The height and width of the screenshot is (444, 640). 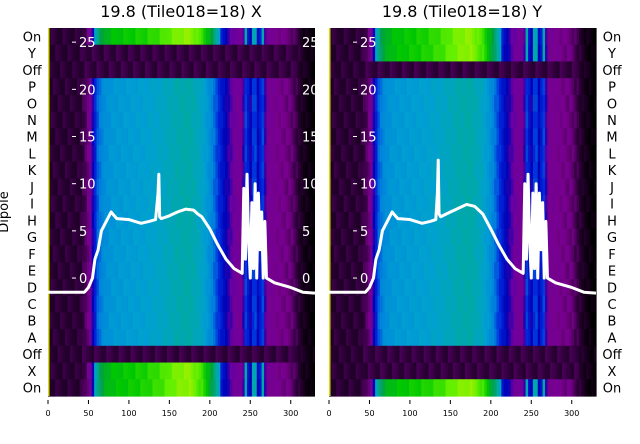 What do you see at coordinates (463, 37) in the screenshot?
I see `heatmap-row` at bounding box center [463, 37].